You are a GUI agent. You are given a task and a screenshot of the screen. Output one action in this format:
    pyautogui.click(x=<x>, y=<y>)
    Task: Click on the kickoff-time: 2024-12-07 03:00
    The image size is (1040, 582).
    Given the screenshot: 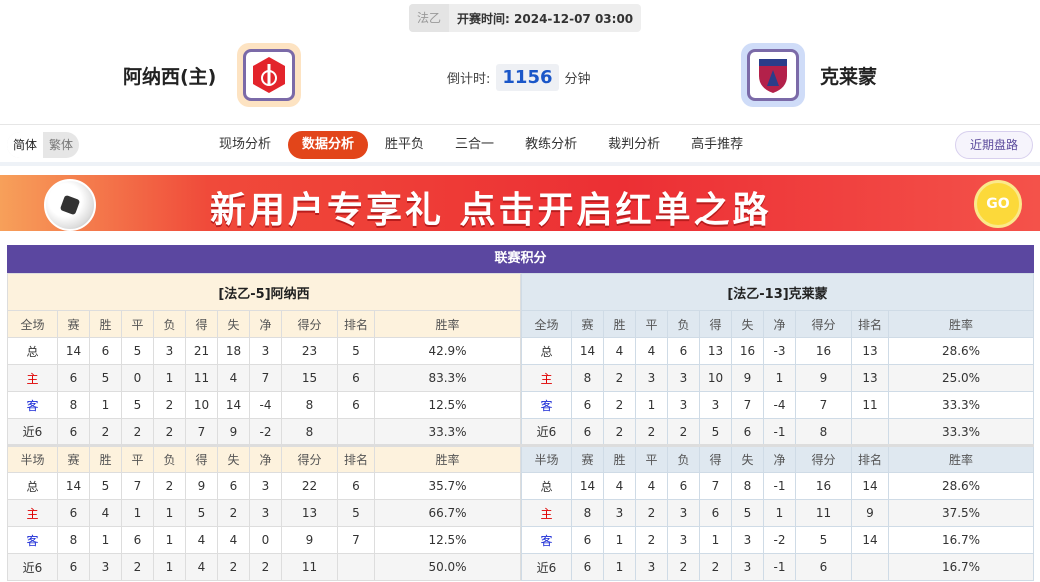 What is the action you would take?
    pyautogui.click(x=574, y=18)
    